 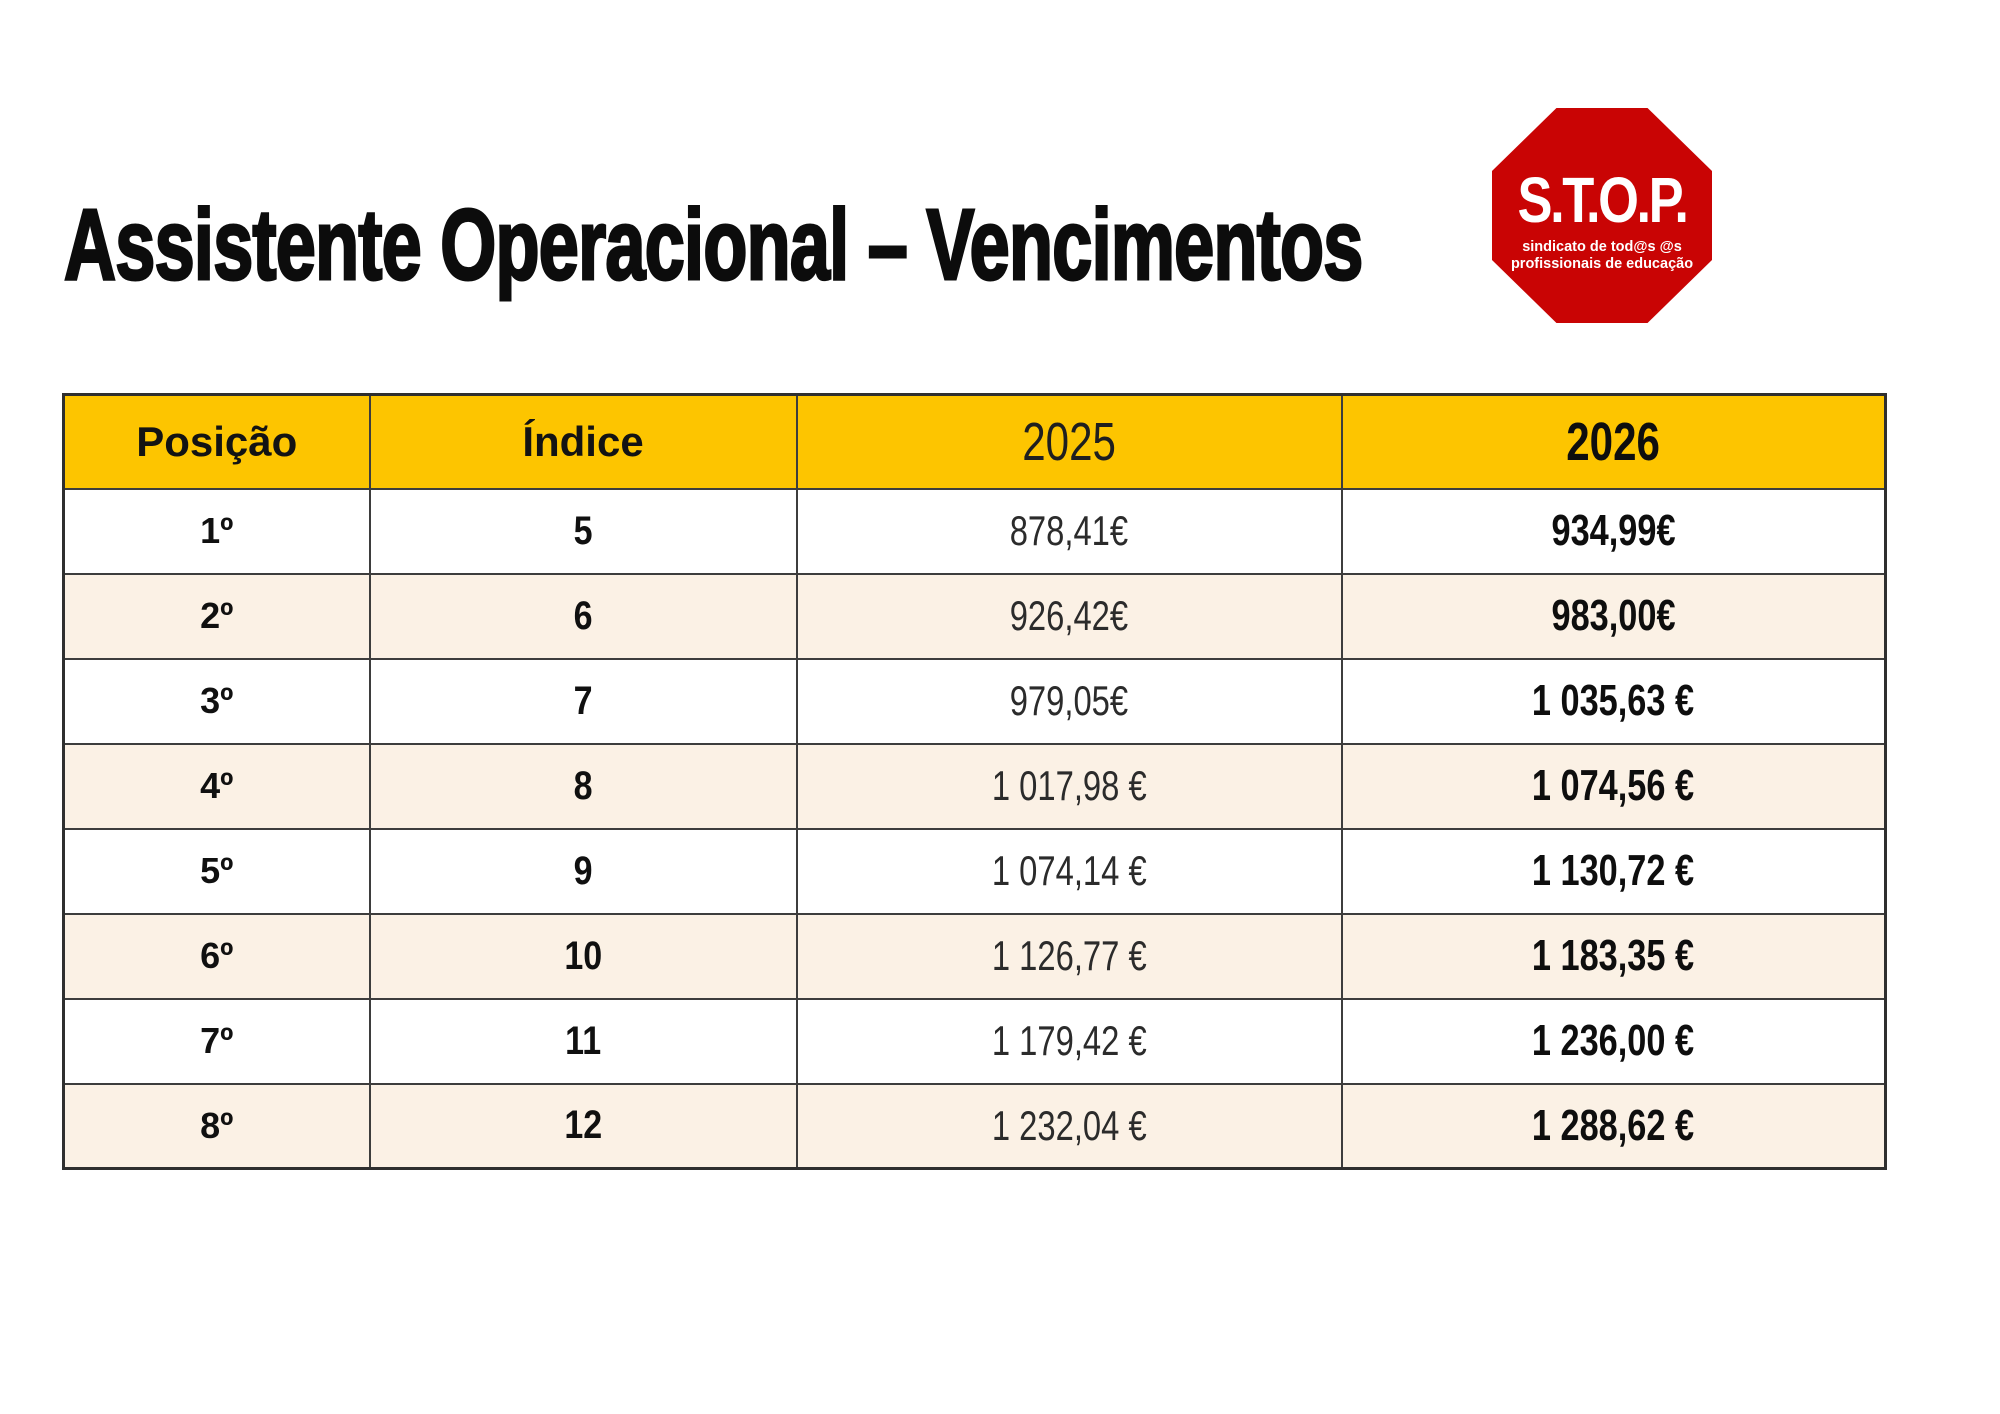 I want to click on cell-v2026: 983,00€, so click(x=1613, y=616).